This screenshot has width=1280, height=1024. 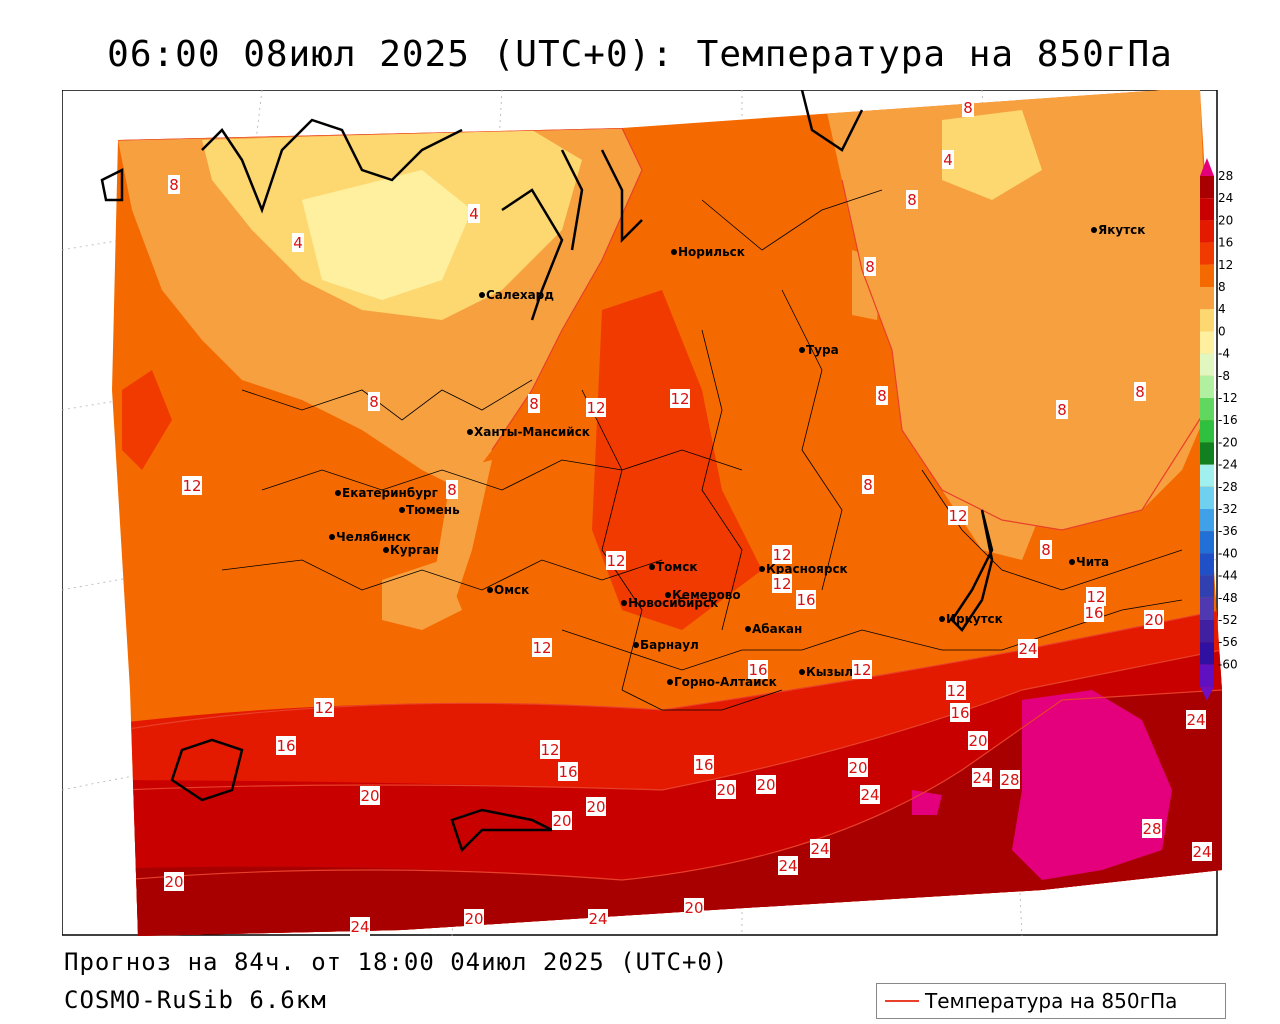 I want to click on city-label: Курган, so click(x=414, y=550).